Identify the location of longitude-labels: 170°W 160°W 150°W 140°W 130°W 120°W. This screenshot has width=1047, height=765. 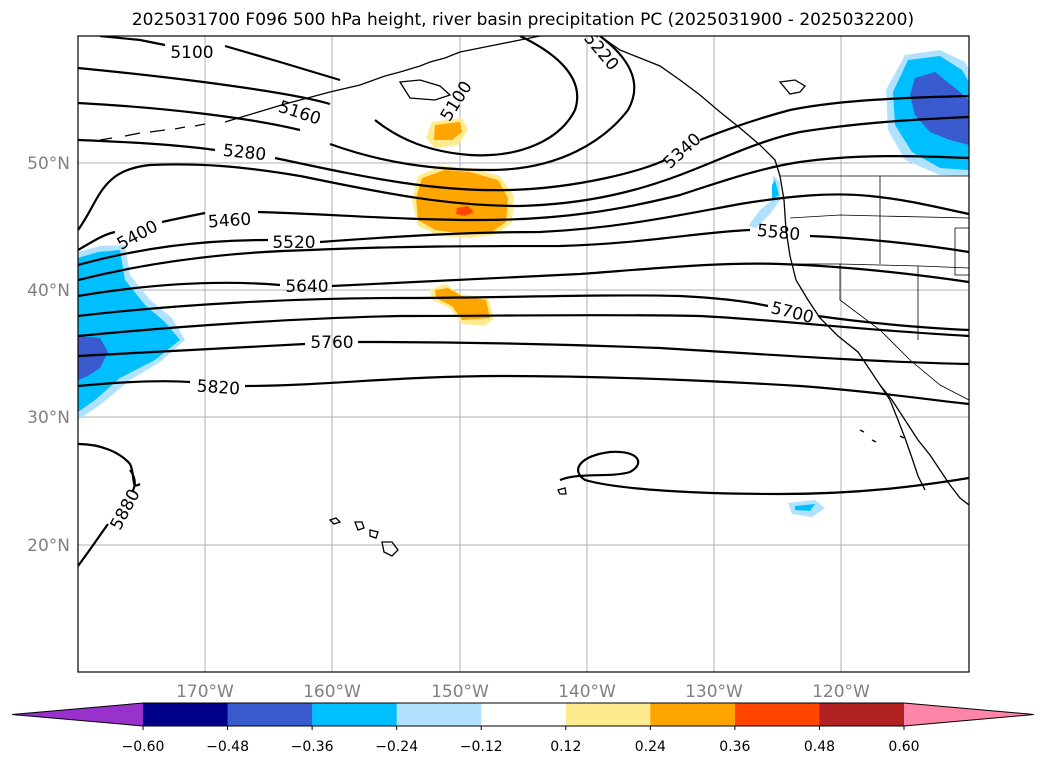
(523, 692).